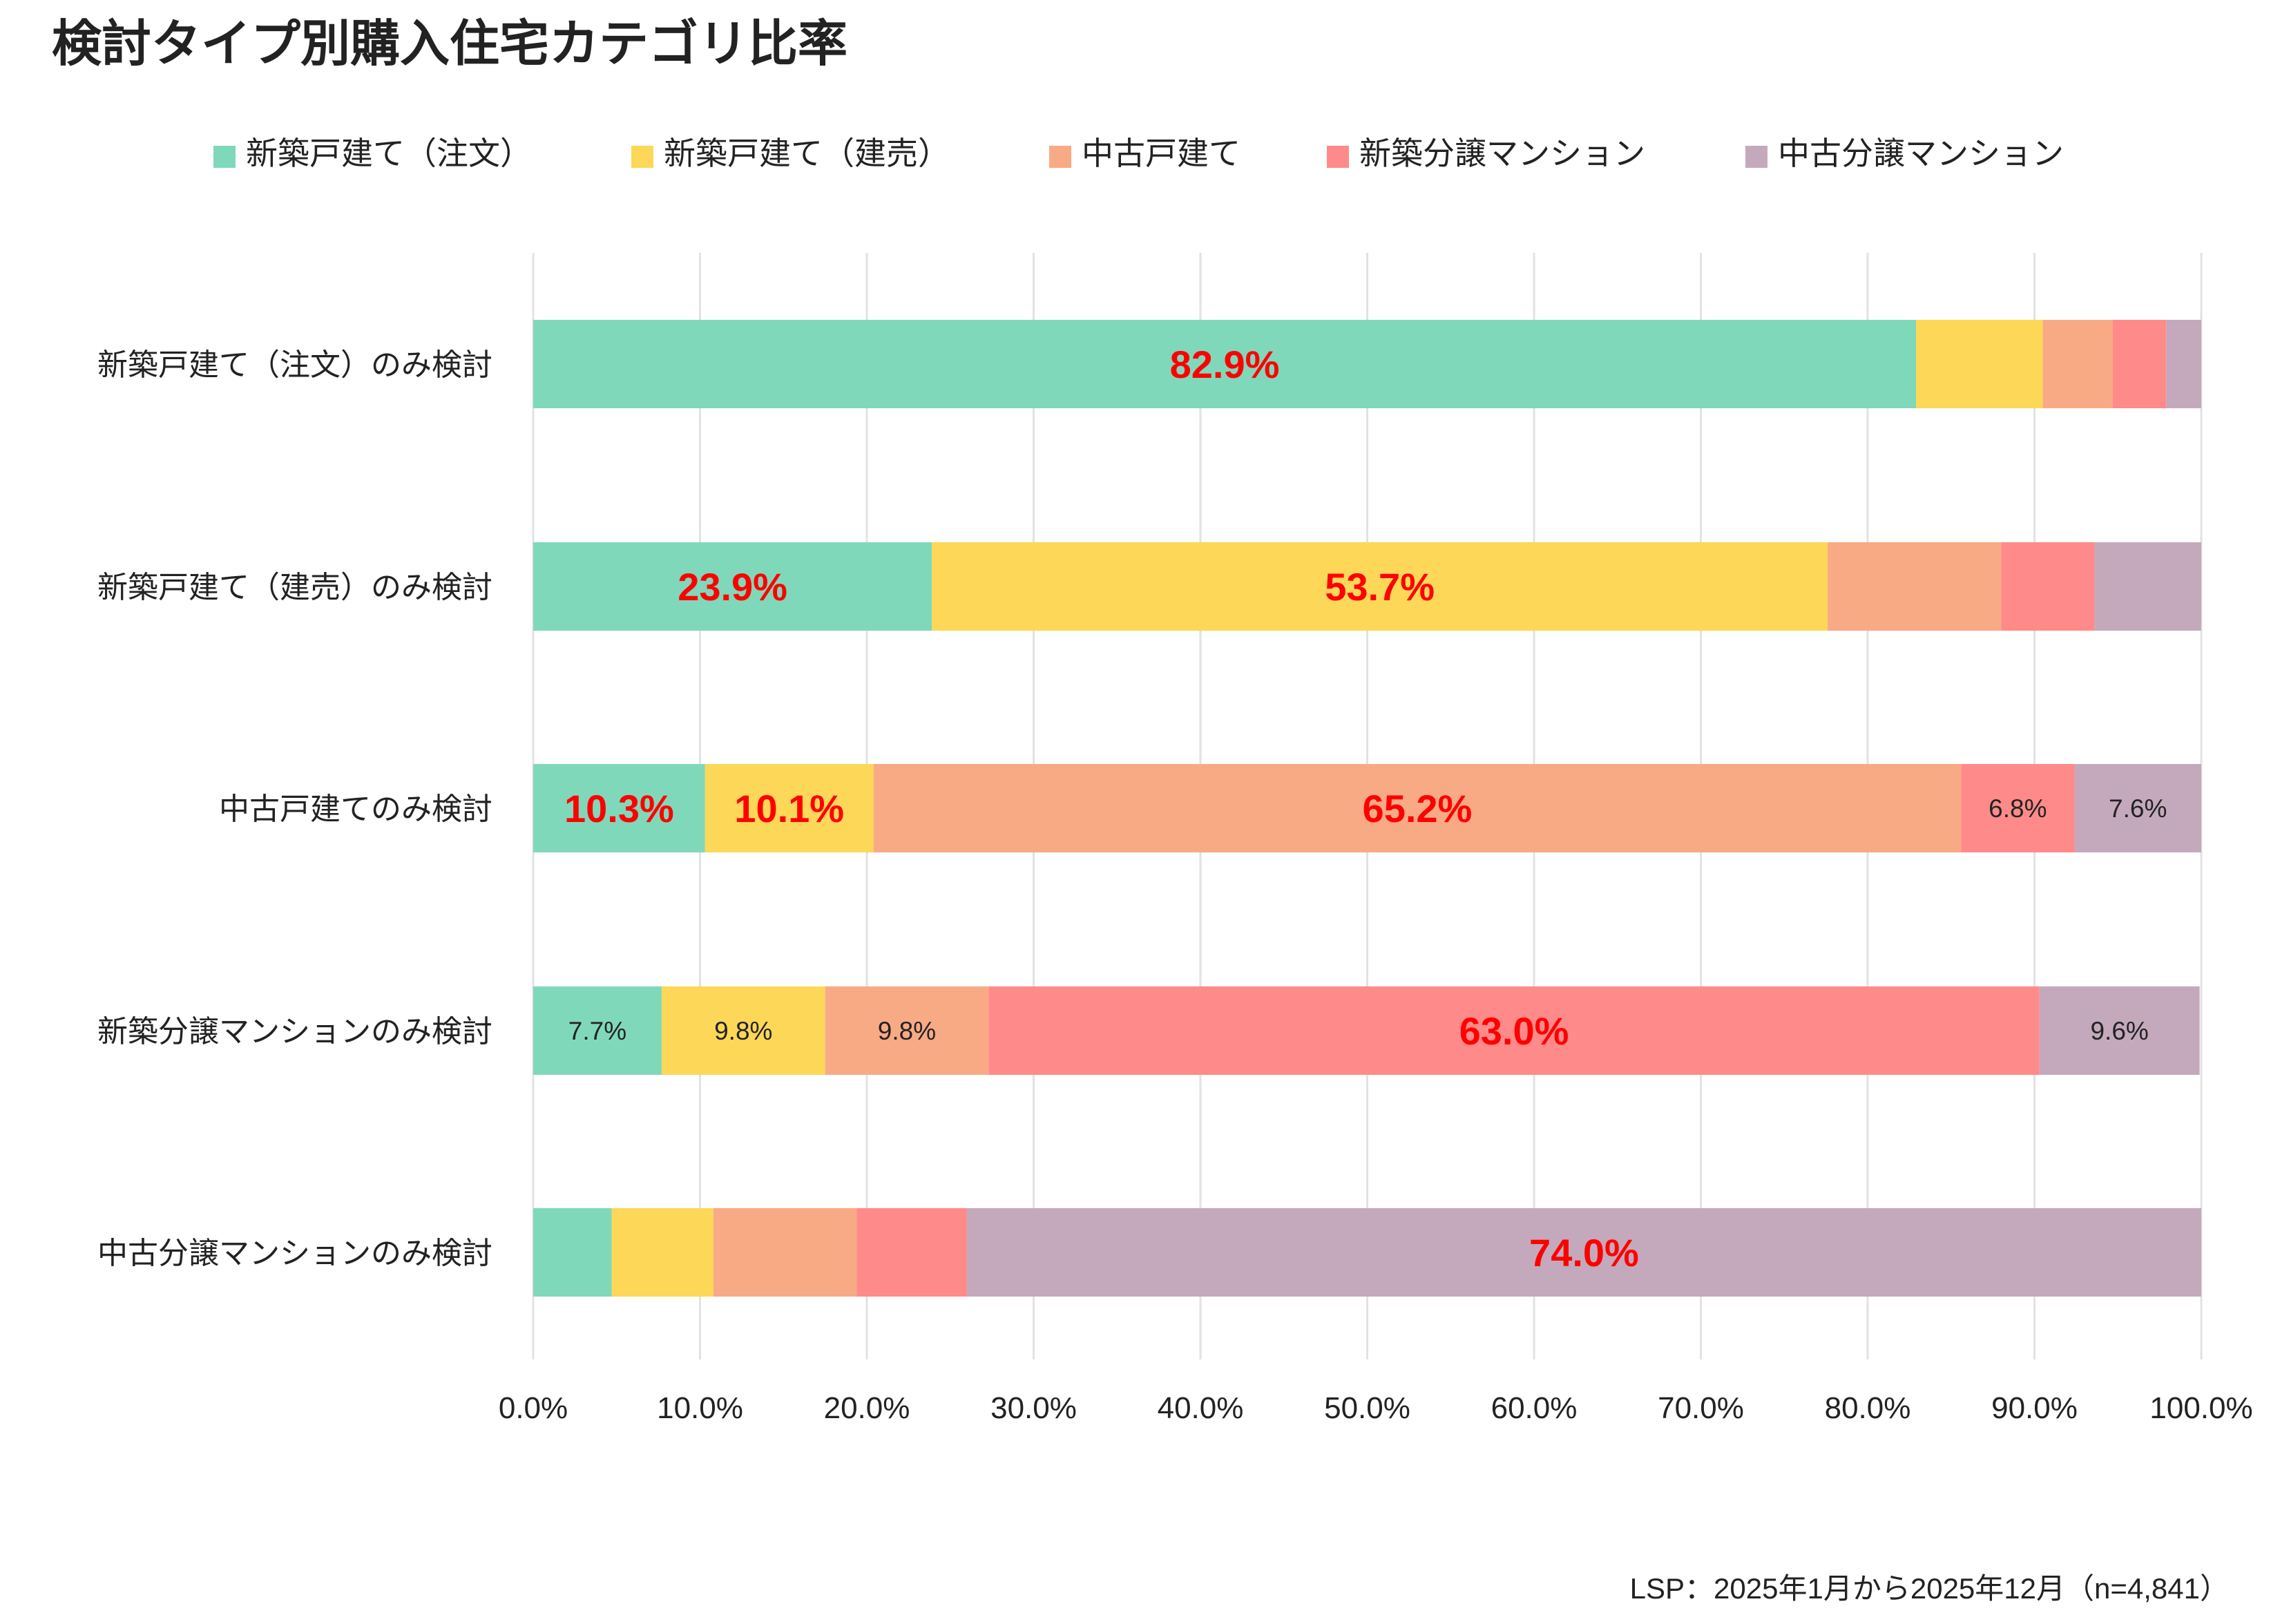  I want to click on x-tick-label: 0.0%, so click(533, 1408).